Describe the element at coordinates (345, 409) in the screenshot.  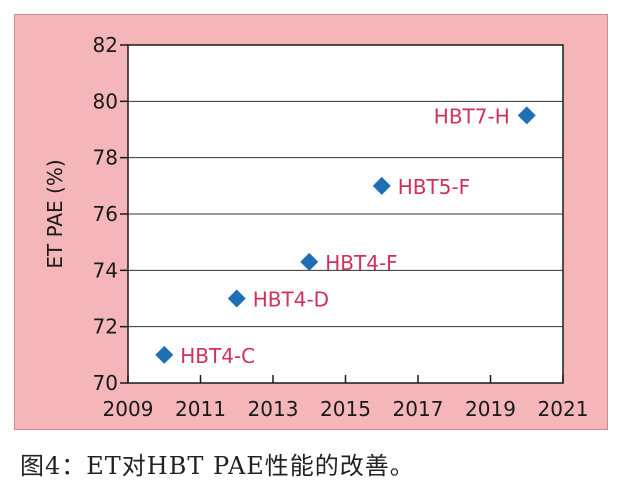
I see `x-tick-label: 2015` at that location.